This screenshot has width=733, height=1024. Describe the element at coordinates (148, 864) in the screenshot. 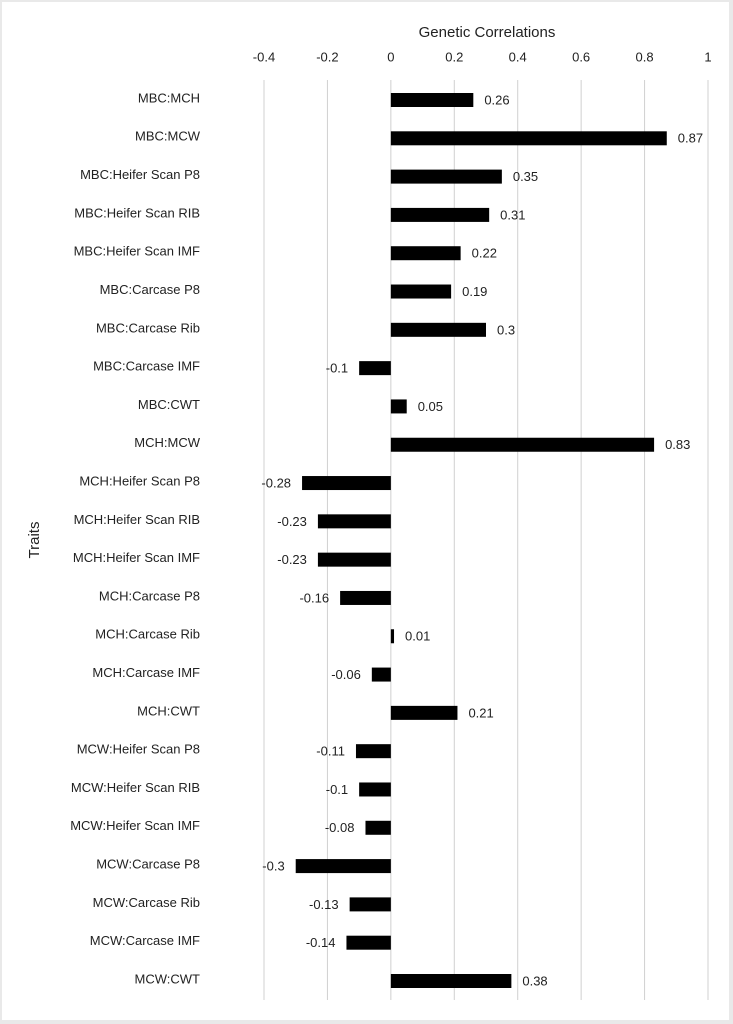

I see `y-tick-label: MCW:Carcase P8` at that location.